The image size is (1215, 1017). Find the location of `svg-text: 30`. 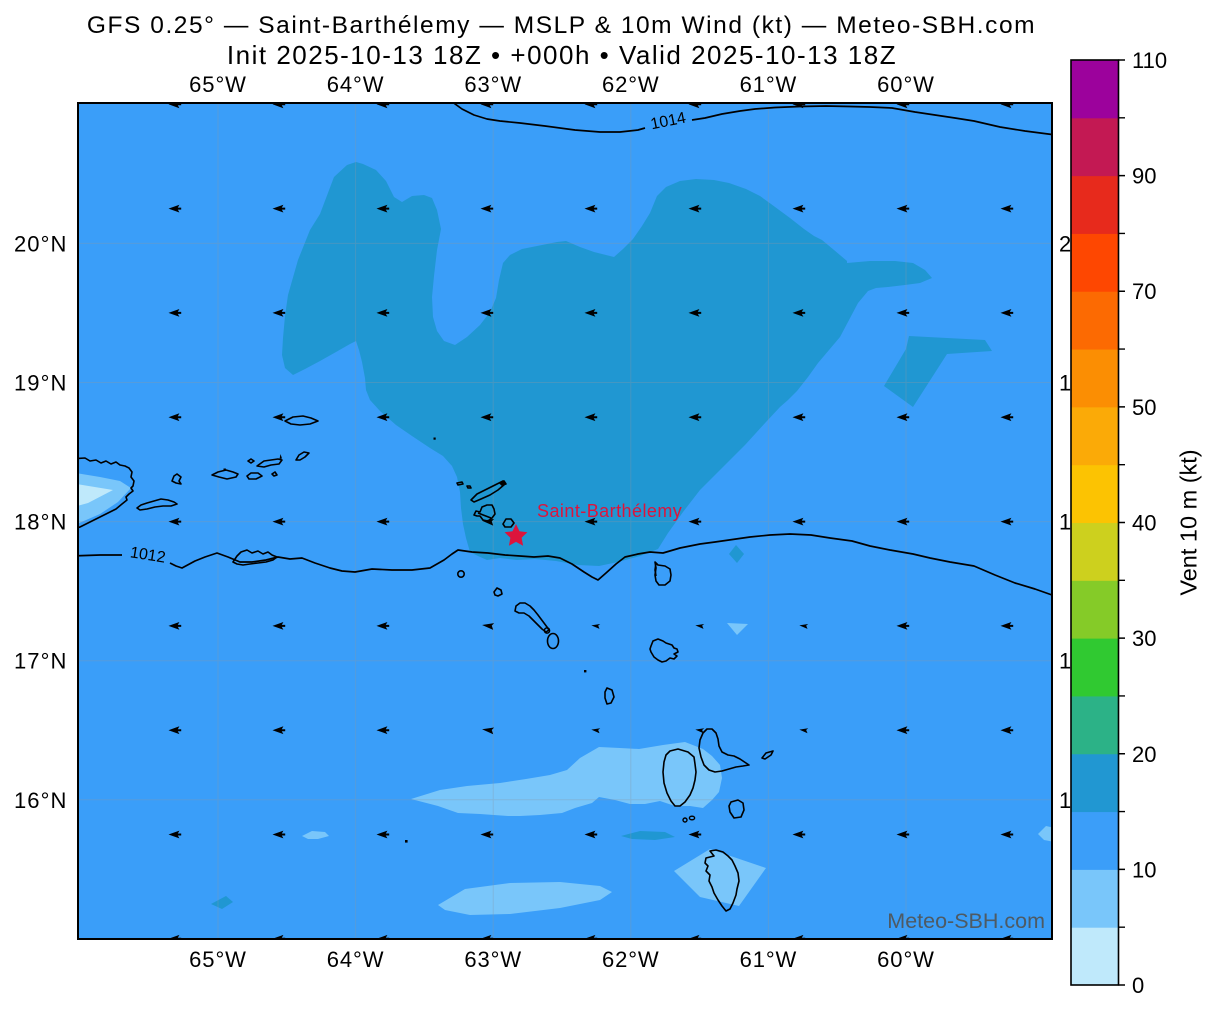

svg-text: 30 is located at coordinates (1144, 638).